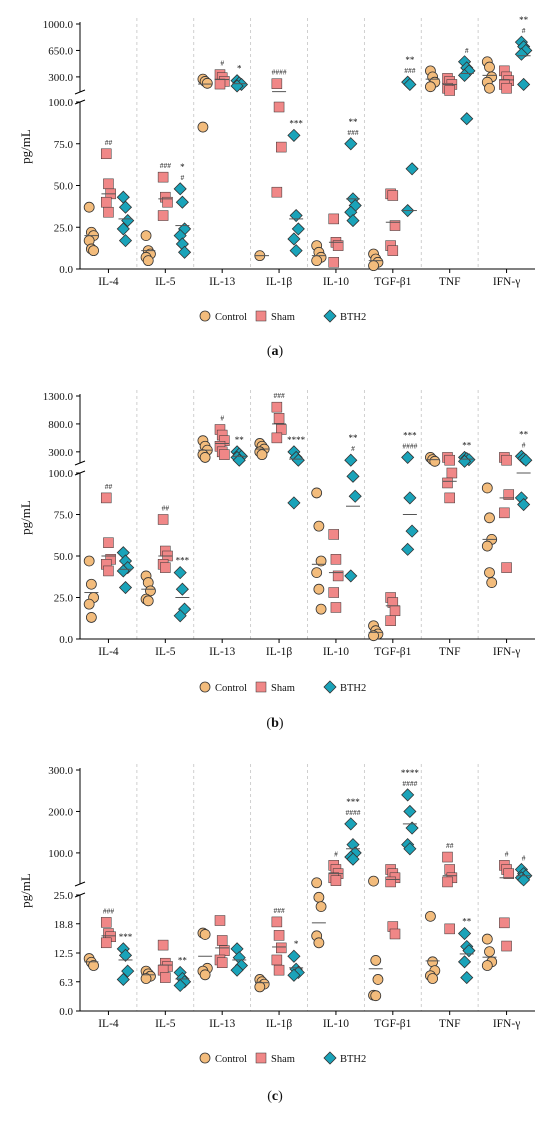 The height and width of the screenshot is (1125, 550). I want to click on y-tick-label: 1300.0, so click(58, 397).